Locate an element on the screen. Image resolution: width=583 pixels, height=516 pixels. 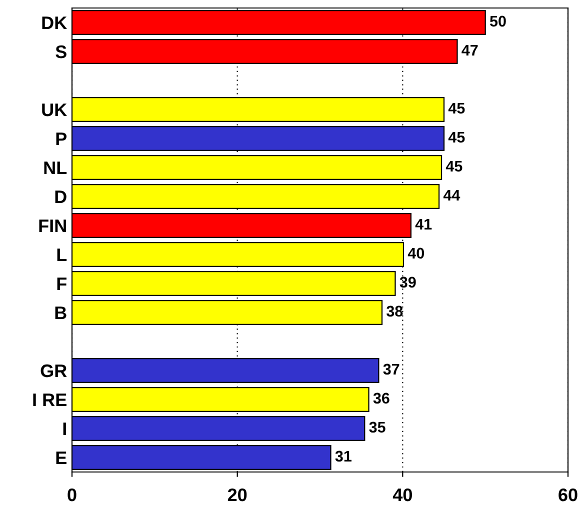
y-tick-label: B is located at coordinates (60, 313).